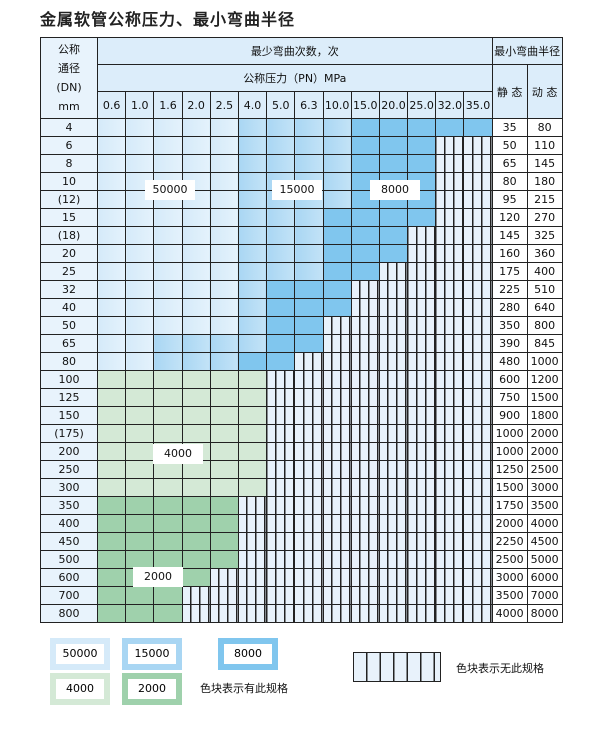 This screenshot has width=600, height=743. I want to click on dynamic-radius-cell: 110, so click(544, 145).